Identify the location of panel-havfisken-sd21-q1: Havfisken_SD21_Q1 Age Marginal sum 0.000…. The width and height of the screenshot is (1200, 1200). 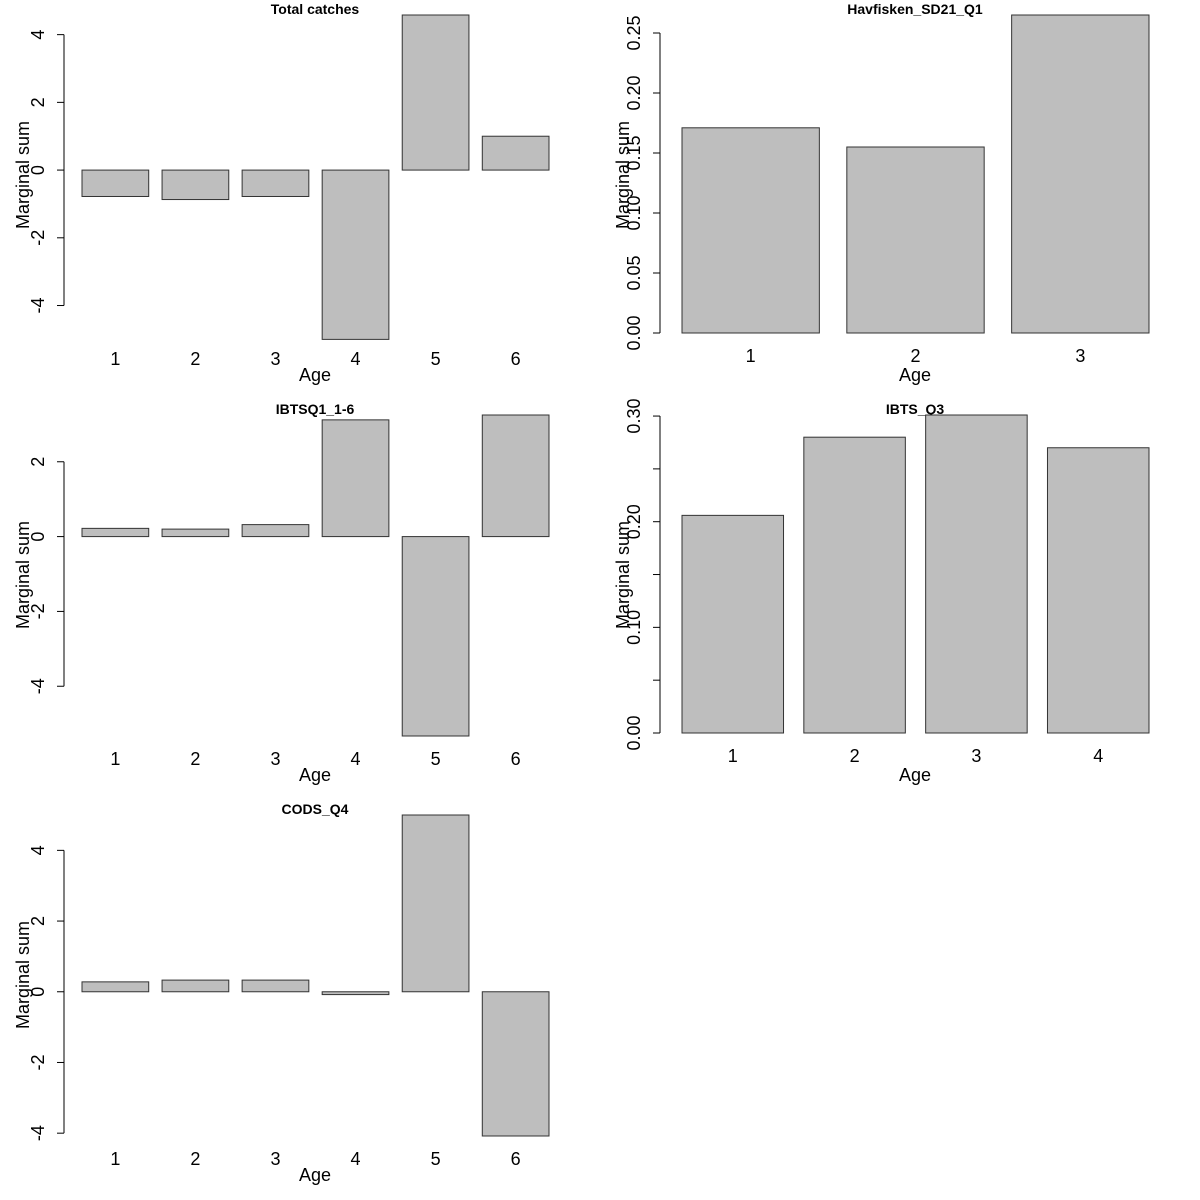
(881, 193).